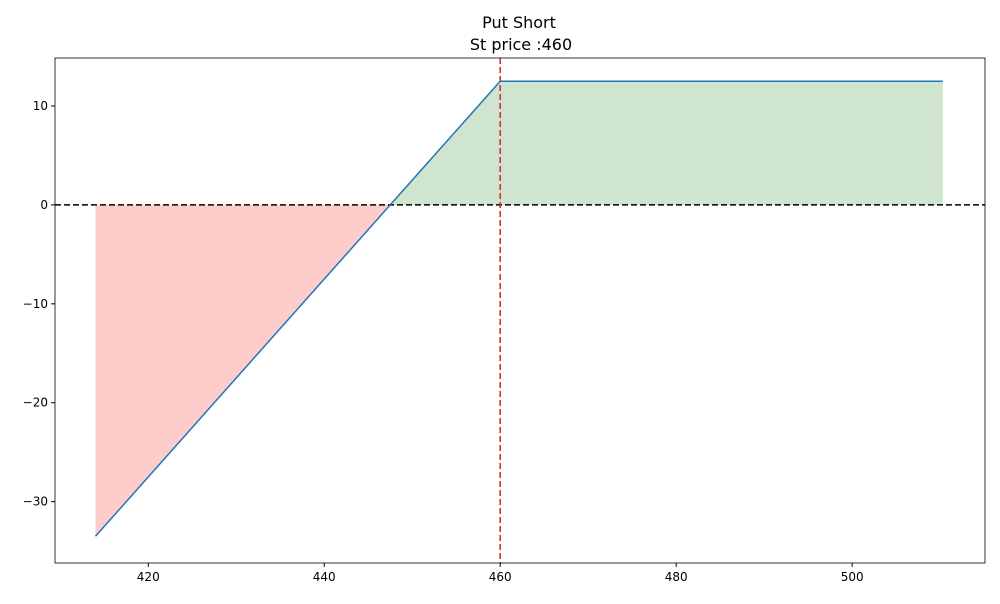 This screenshot has height=604, width=1000. What do you see at coordinates (519, 22) in the screenshot?
I see `chart-title: Put Short` at bounding box center [519, 22].